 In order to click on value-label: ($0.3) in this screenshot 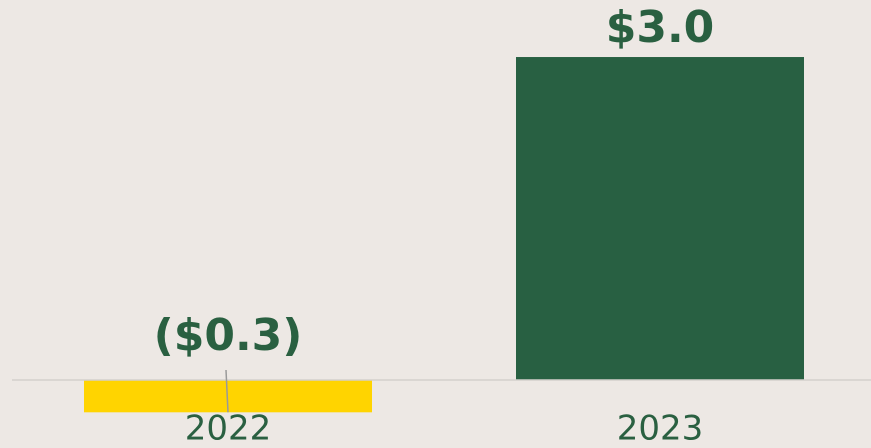, I will do `click(228, 335)`.